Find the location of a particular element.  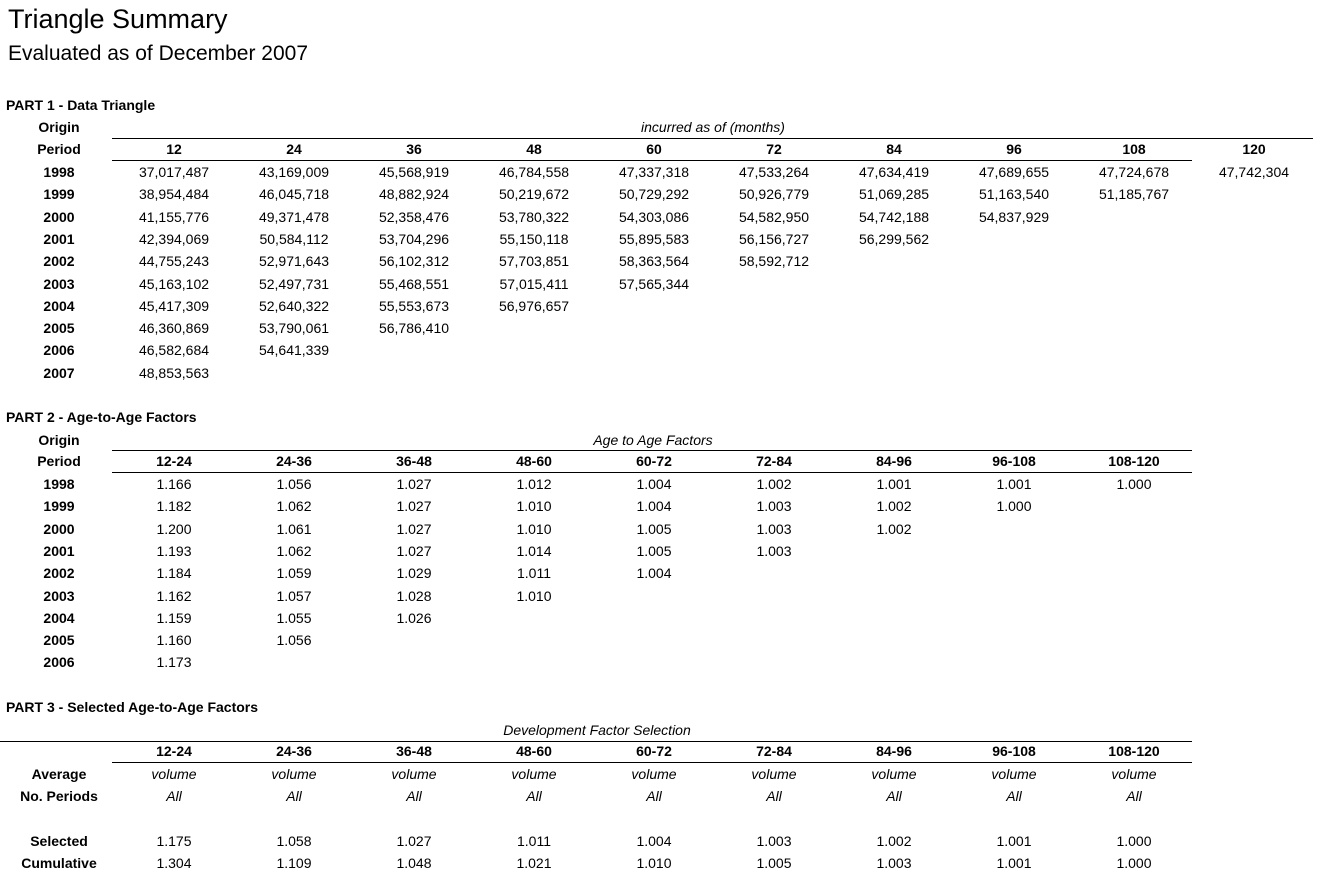

table-cell: 46,582,684 is located at coordinates (174, 350).